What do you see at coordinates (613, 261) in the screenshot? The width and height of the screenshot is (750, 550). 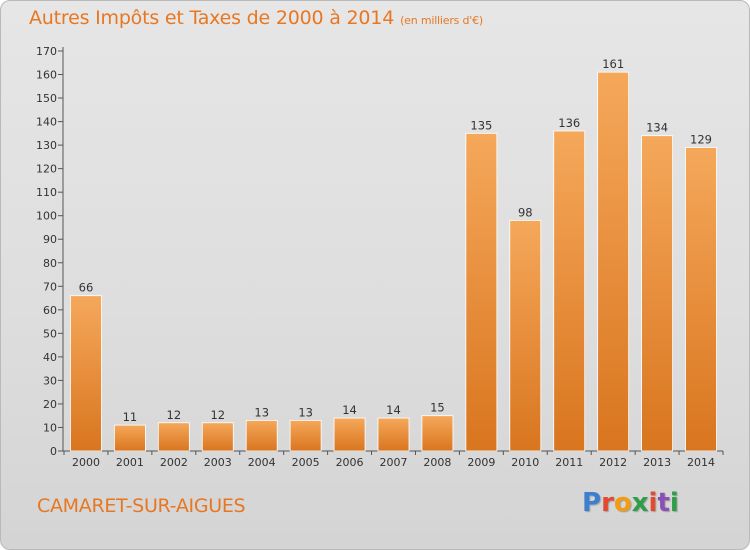 I see `bar-2012` at bounding box center [613, 261].